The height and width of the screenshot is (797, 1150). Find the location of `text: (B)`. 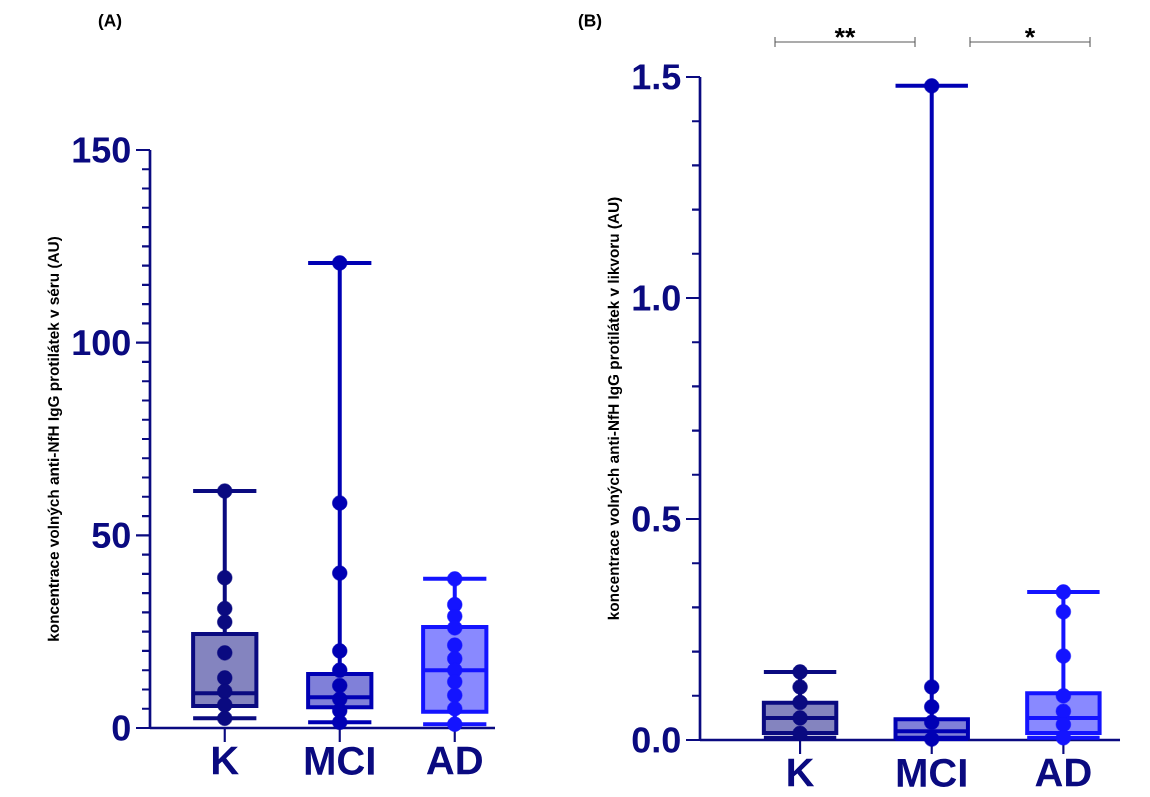

text: (B) is located at coordinates (590, 22).